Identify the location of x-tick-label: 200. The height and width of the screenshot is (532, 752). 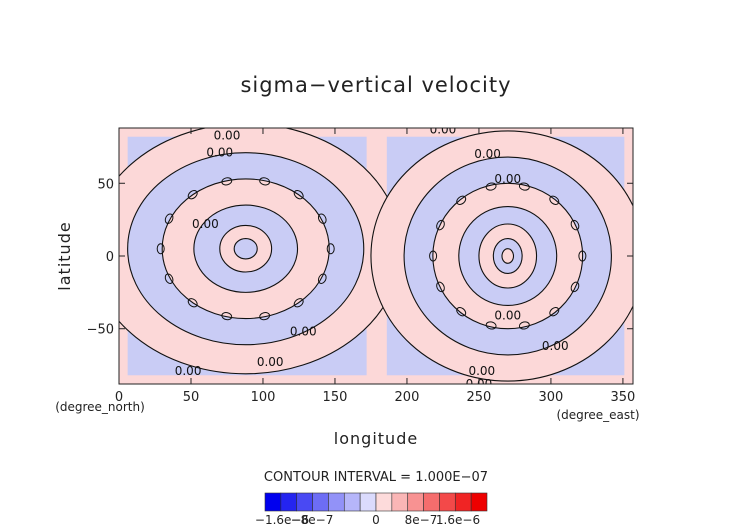
(407, 397).